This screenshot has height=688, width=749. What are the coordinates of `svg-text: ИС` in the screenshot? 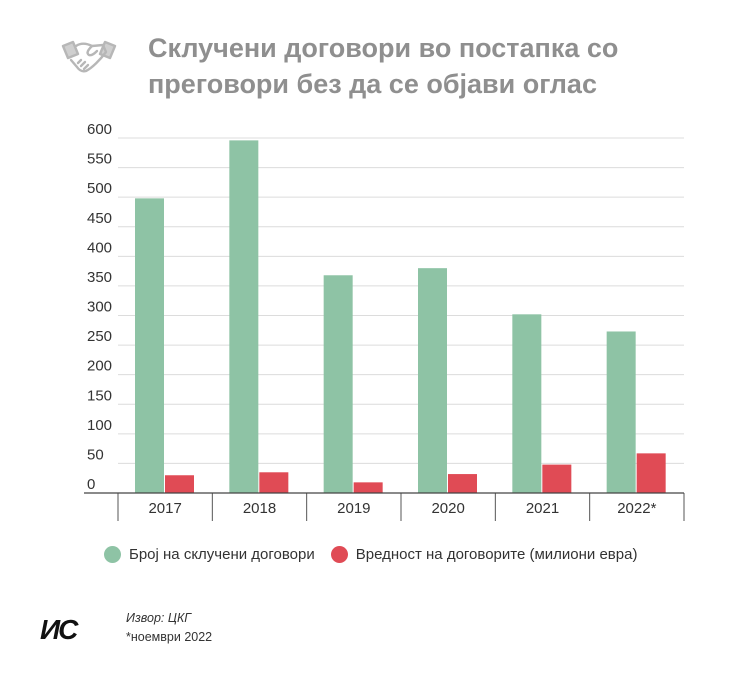 It's located at (59, 629).